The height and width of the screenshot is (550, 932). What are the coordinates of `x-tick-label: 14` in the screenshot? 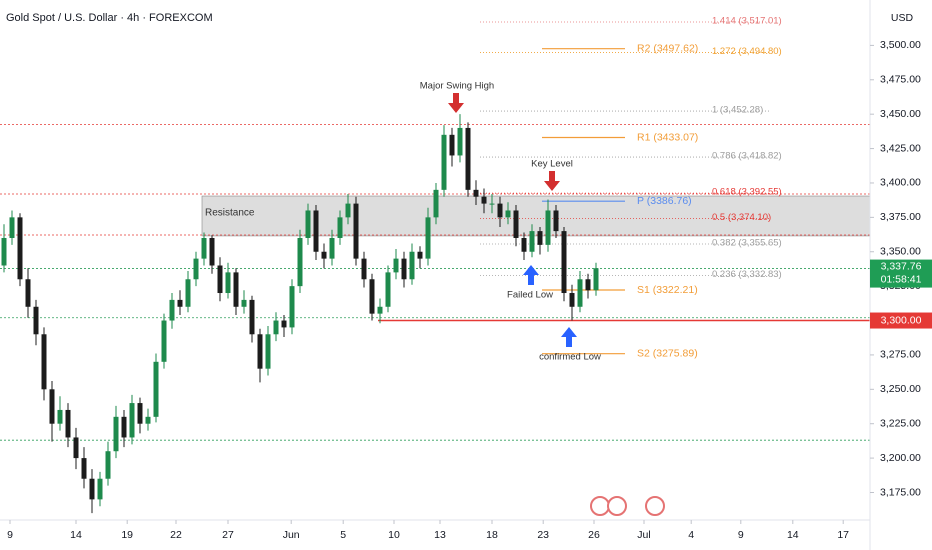 It's located at (76, 535).